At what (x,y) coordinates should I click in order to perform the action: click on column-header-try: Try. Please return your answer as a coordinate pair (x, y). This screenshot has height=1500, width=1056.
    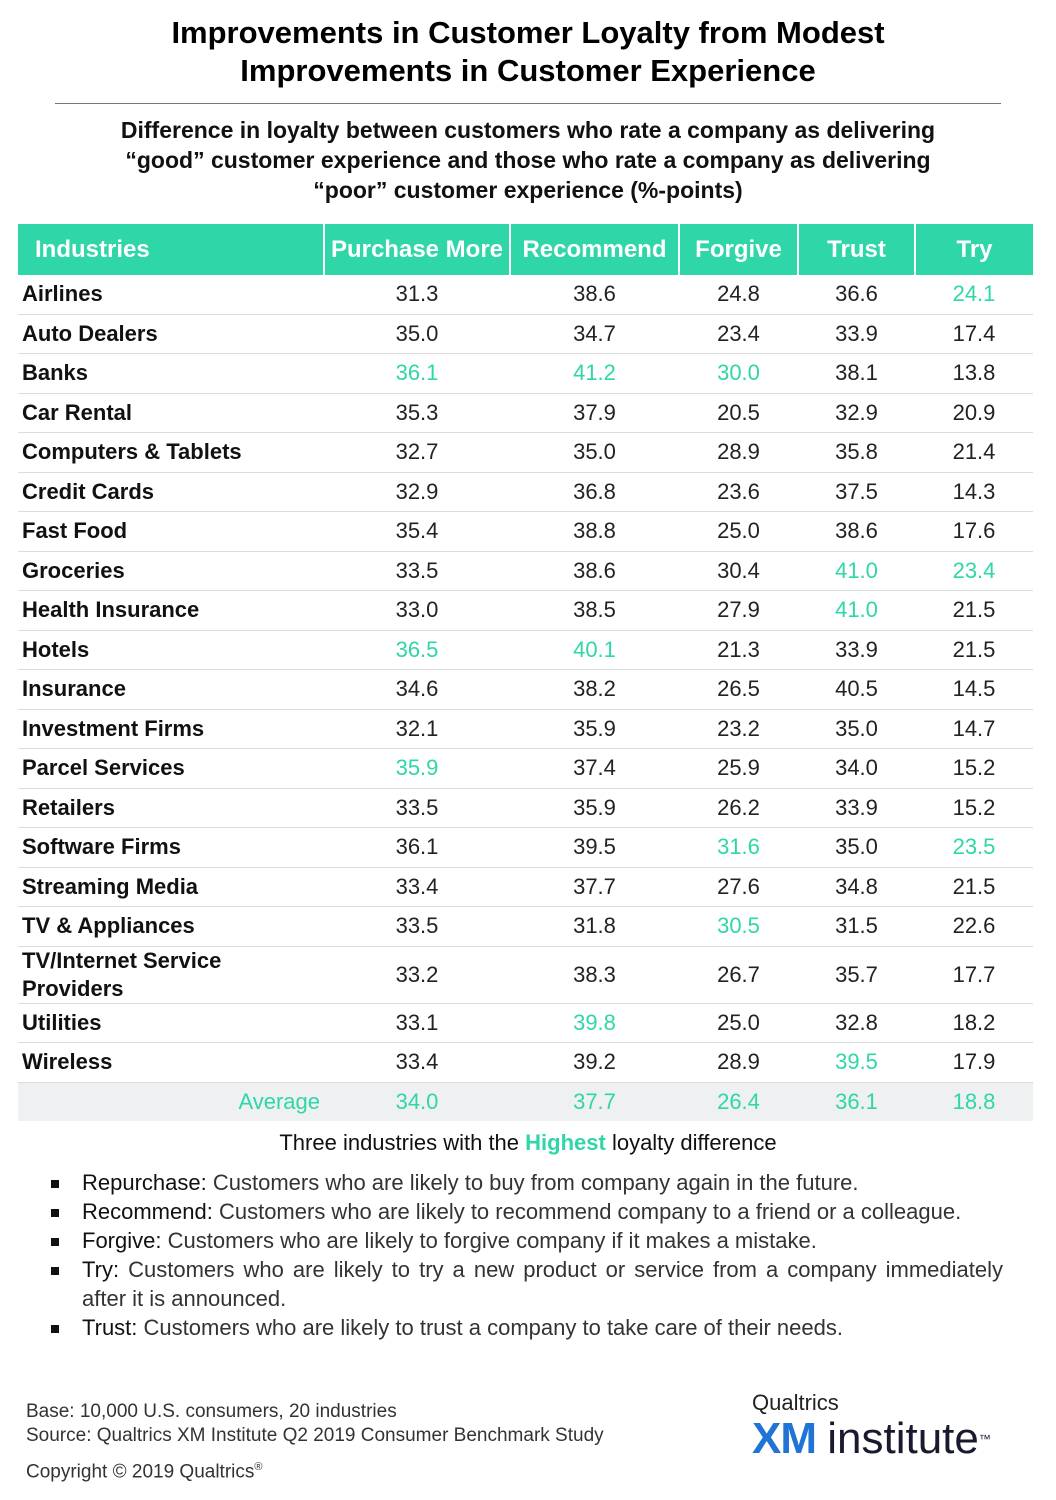
    Looking at the image, I should click on (973, 249).